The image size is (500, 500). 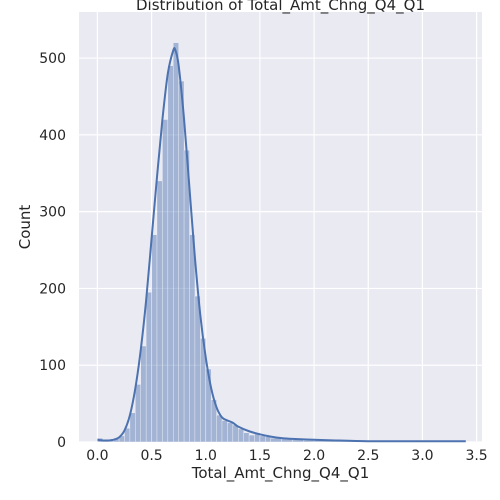 I want to click on y-tick-label: 200, so click(x=52, y=289).